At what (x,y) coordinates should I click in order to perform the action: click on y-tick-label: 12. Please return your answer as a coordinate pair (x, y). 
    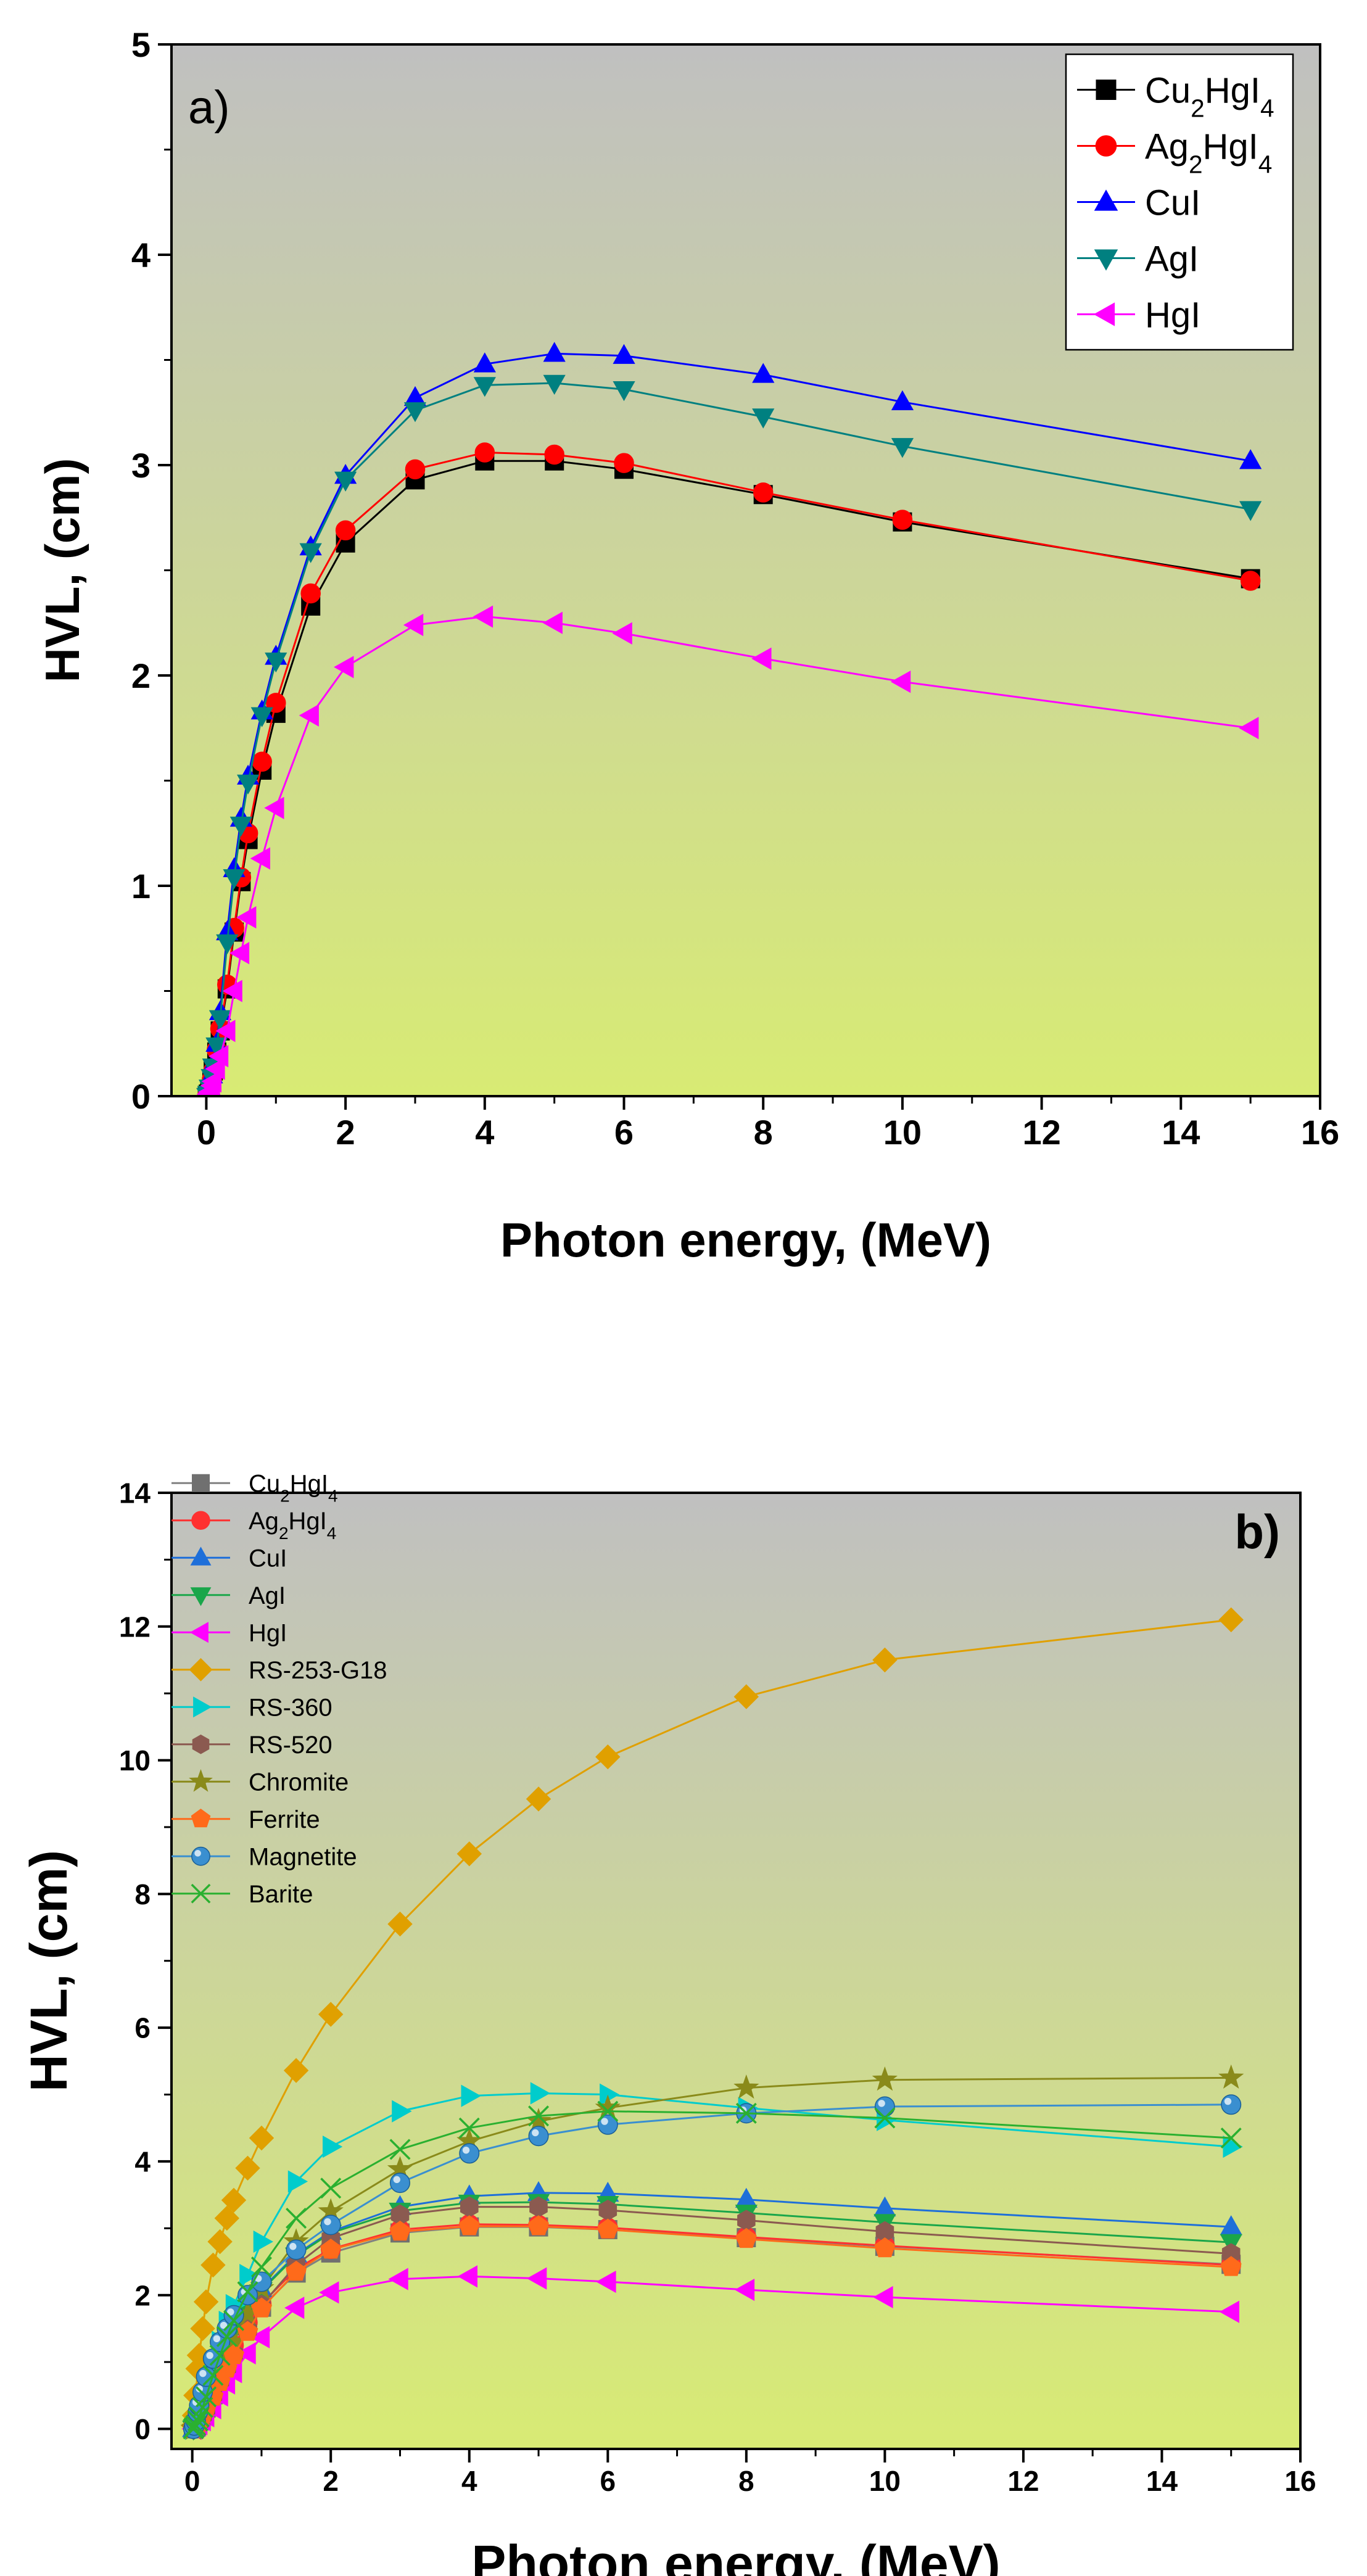
    Looking at the image, I should click on (135, 1627).